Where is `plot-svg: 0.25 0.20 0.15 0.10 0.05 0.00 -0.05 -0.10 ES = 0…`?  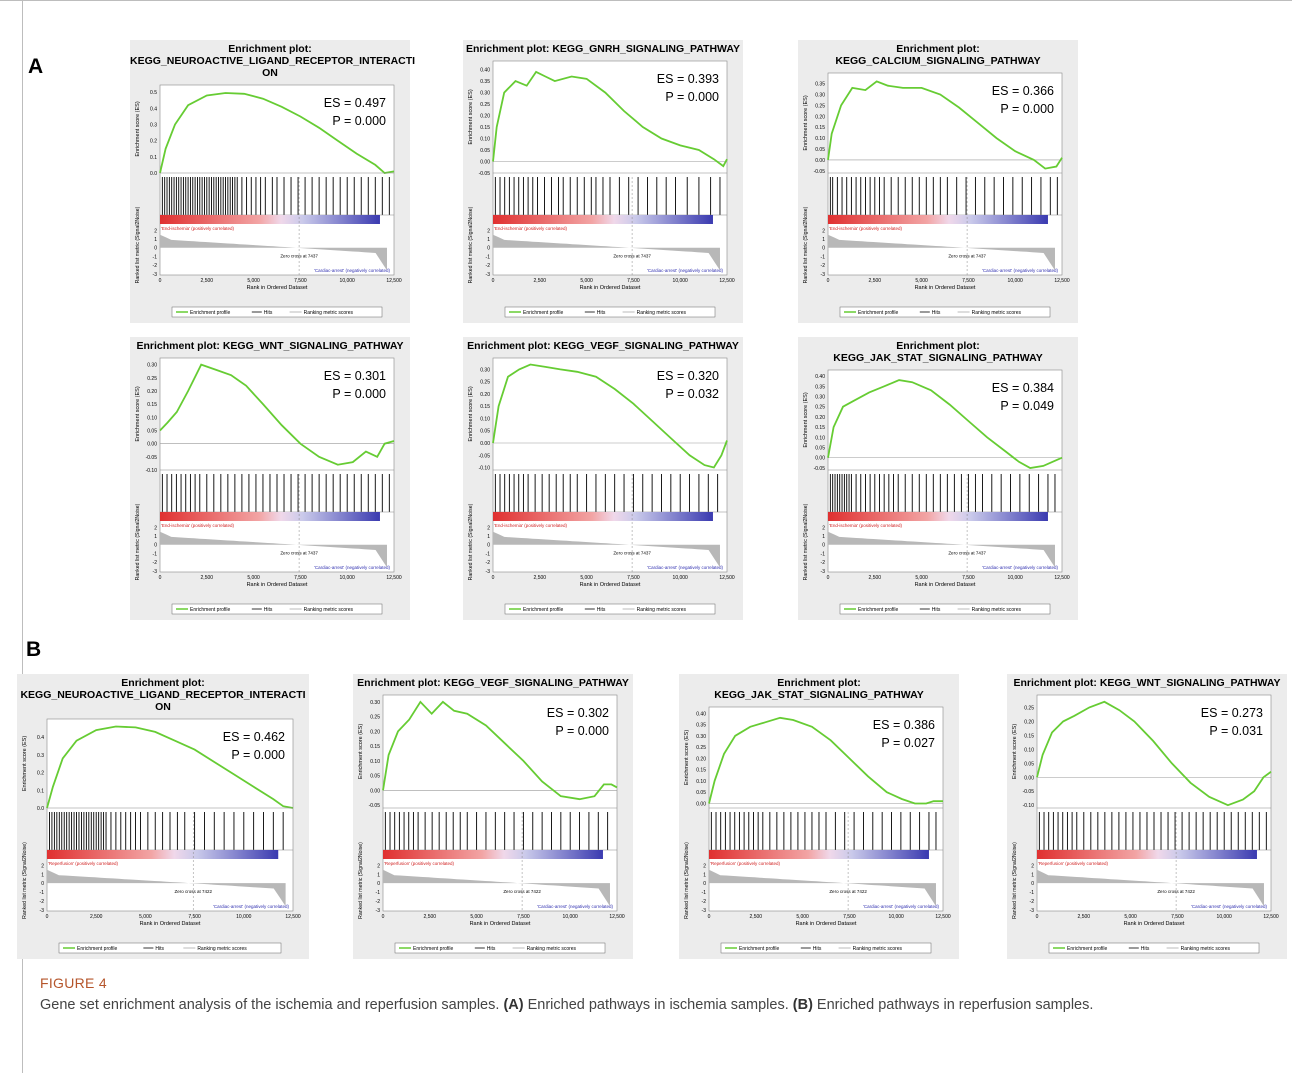
plot-svg: 0.25 0.20 0.15 0.10 0.05 0.00 -0.05 -0.10 ES = 0… is located at coordinates (1145, 824).